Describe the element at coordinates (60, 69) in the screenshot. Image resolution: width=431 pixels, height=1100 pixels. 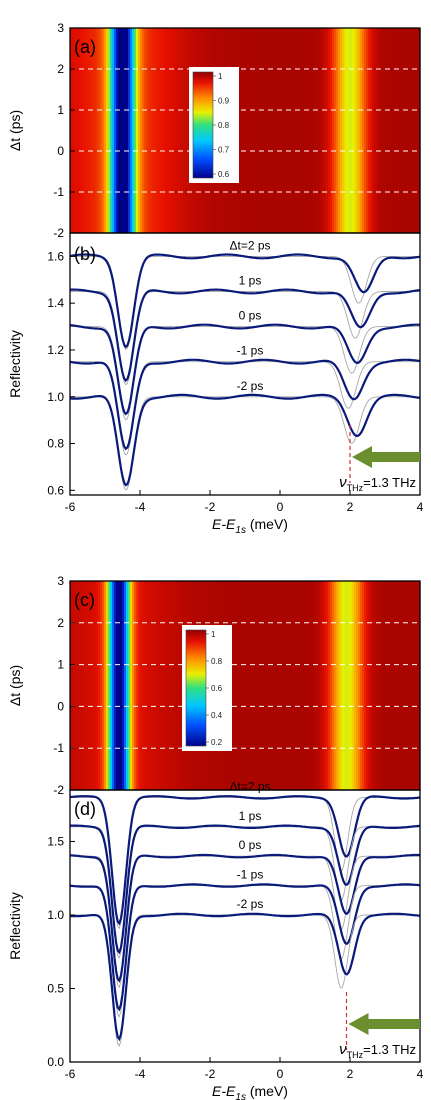
I see `y-tick-label: 2` at that location.